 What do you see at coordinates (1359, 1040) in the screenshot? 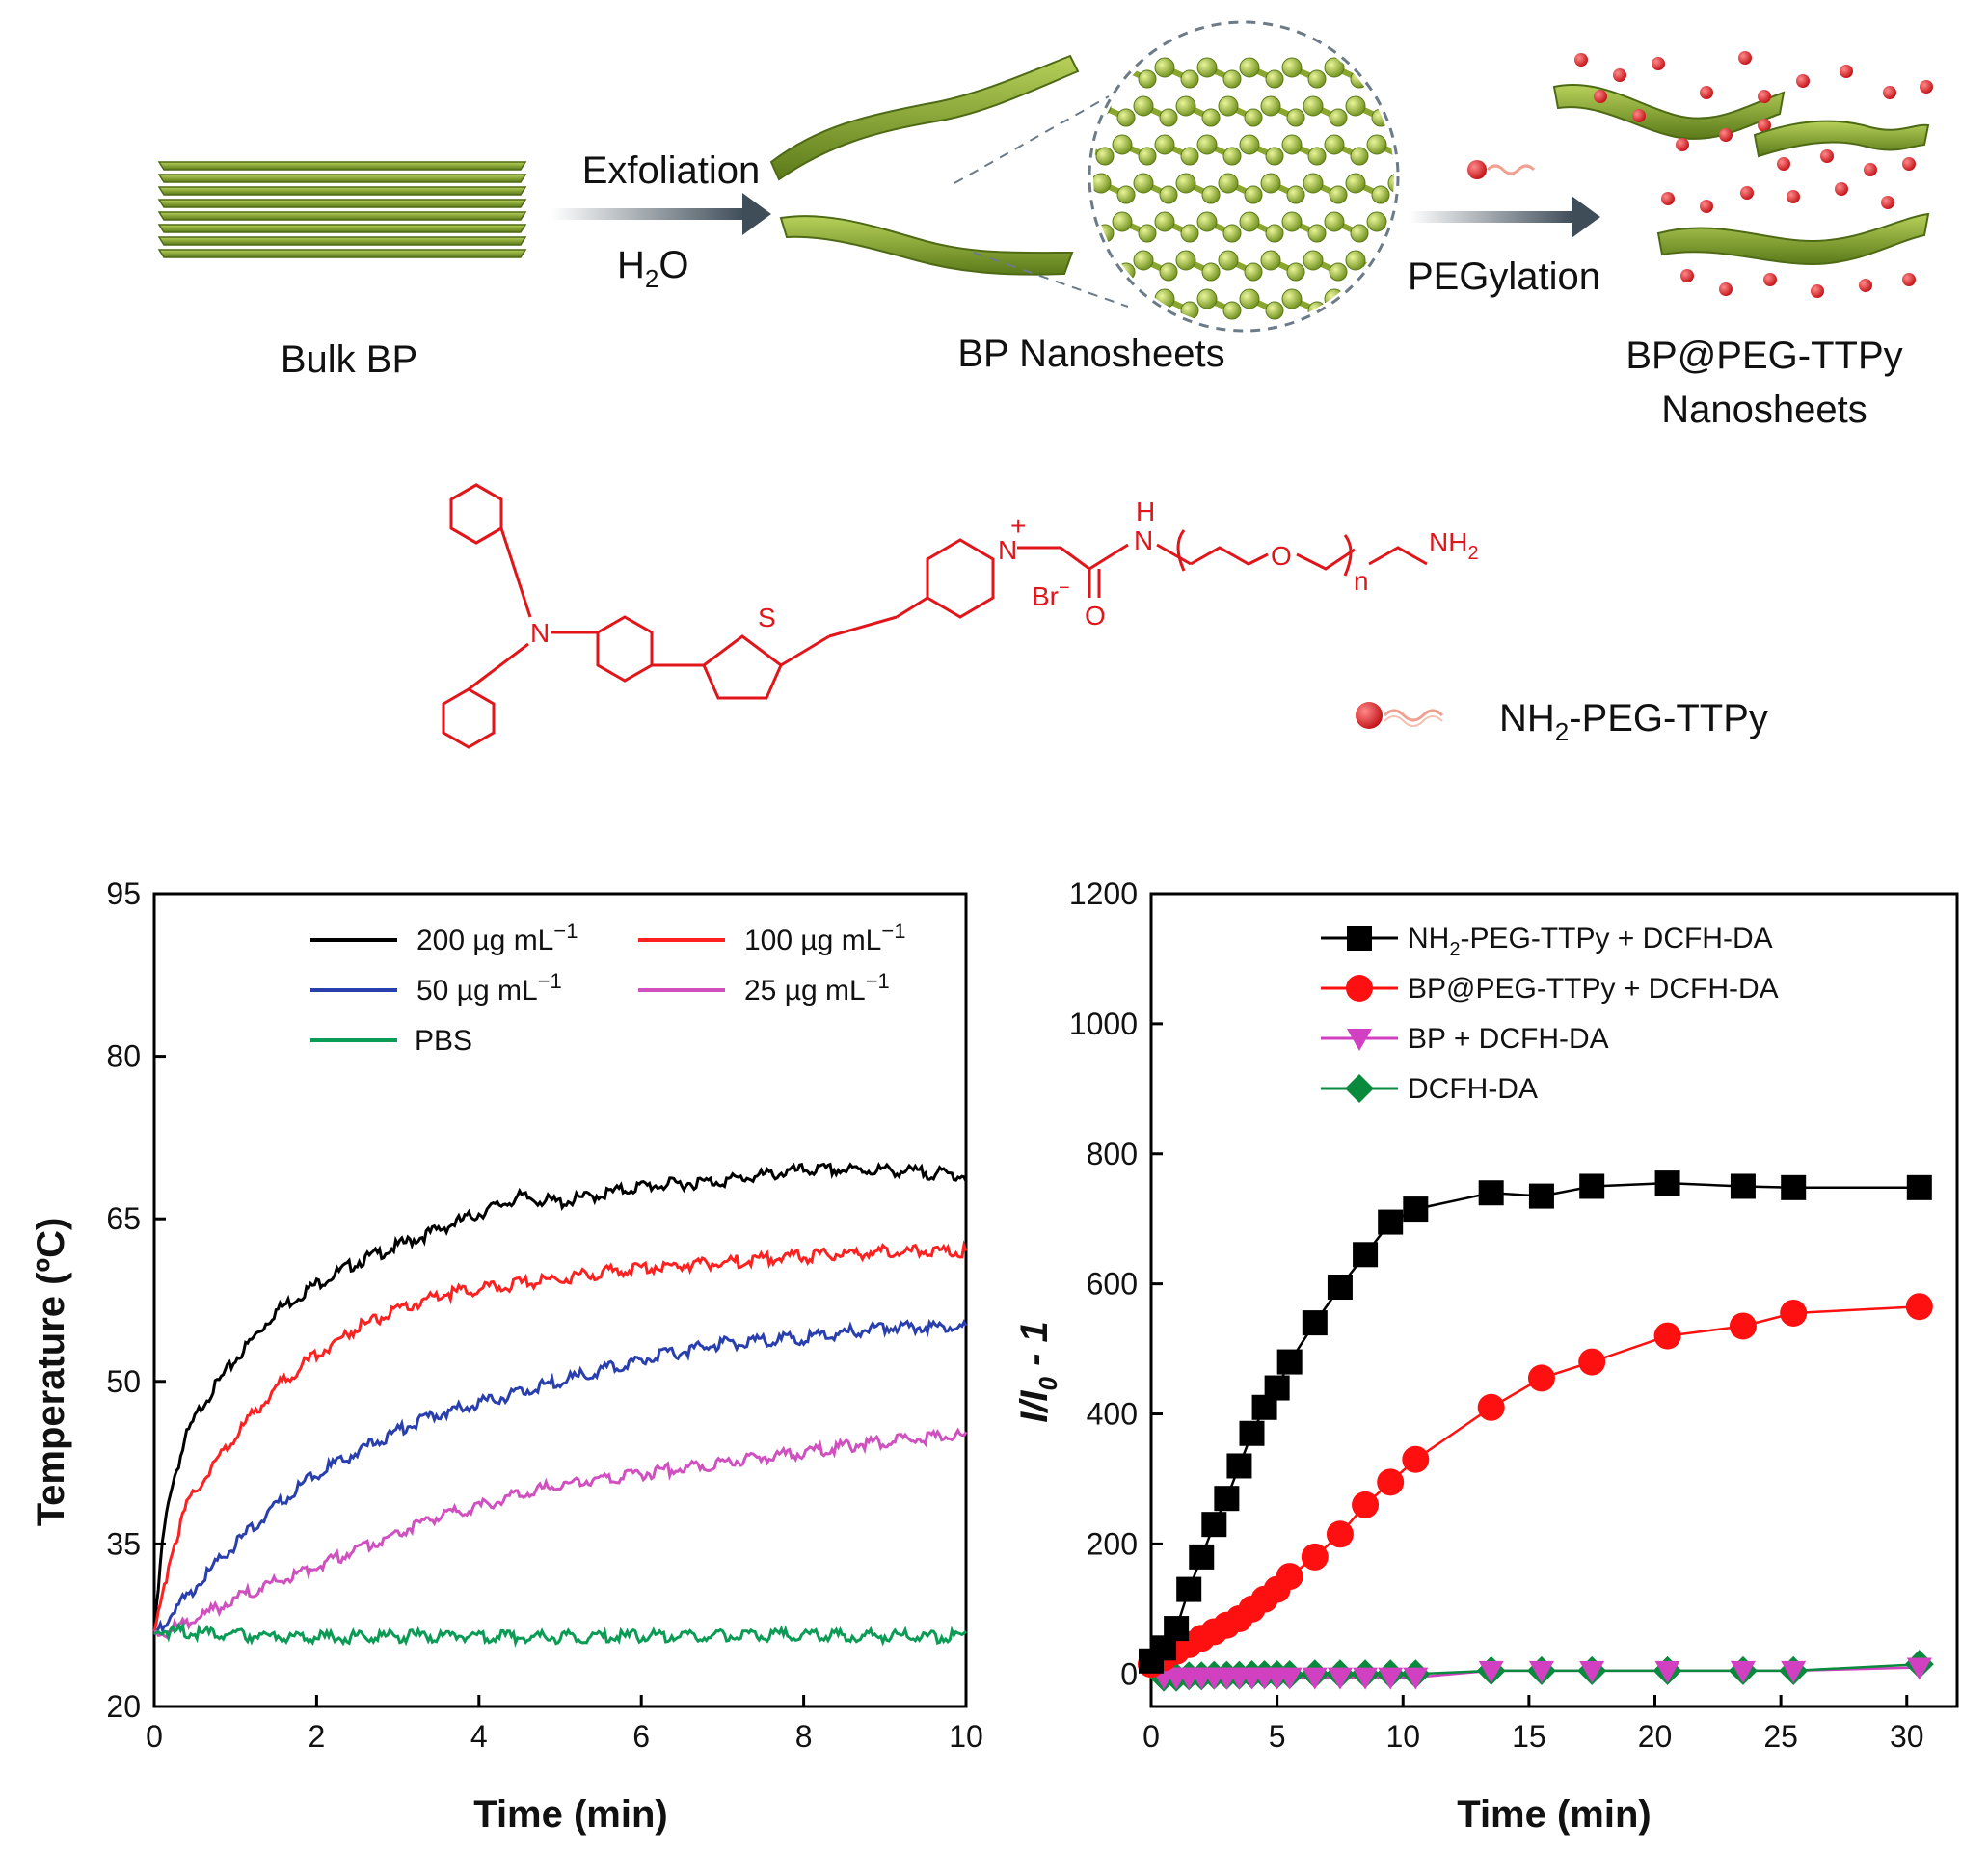
I see `chart2-legend-marker` at bounding box center [1359, 1040].